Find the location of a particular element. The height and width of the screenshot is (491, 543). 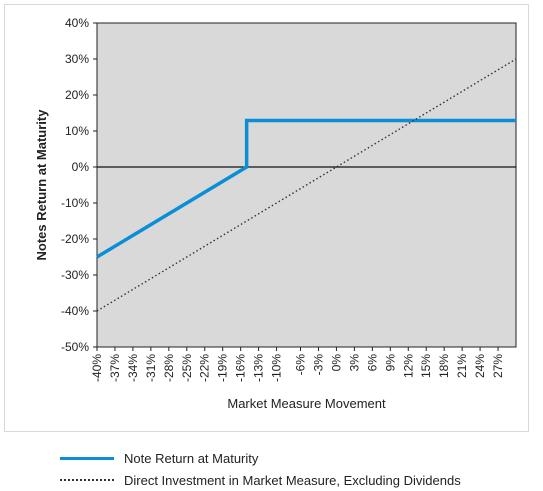

x-tick-label: 9% is located at coordinates (390, 363).